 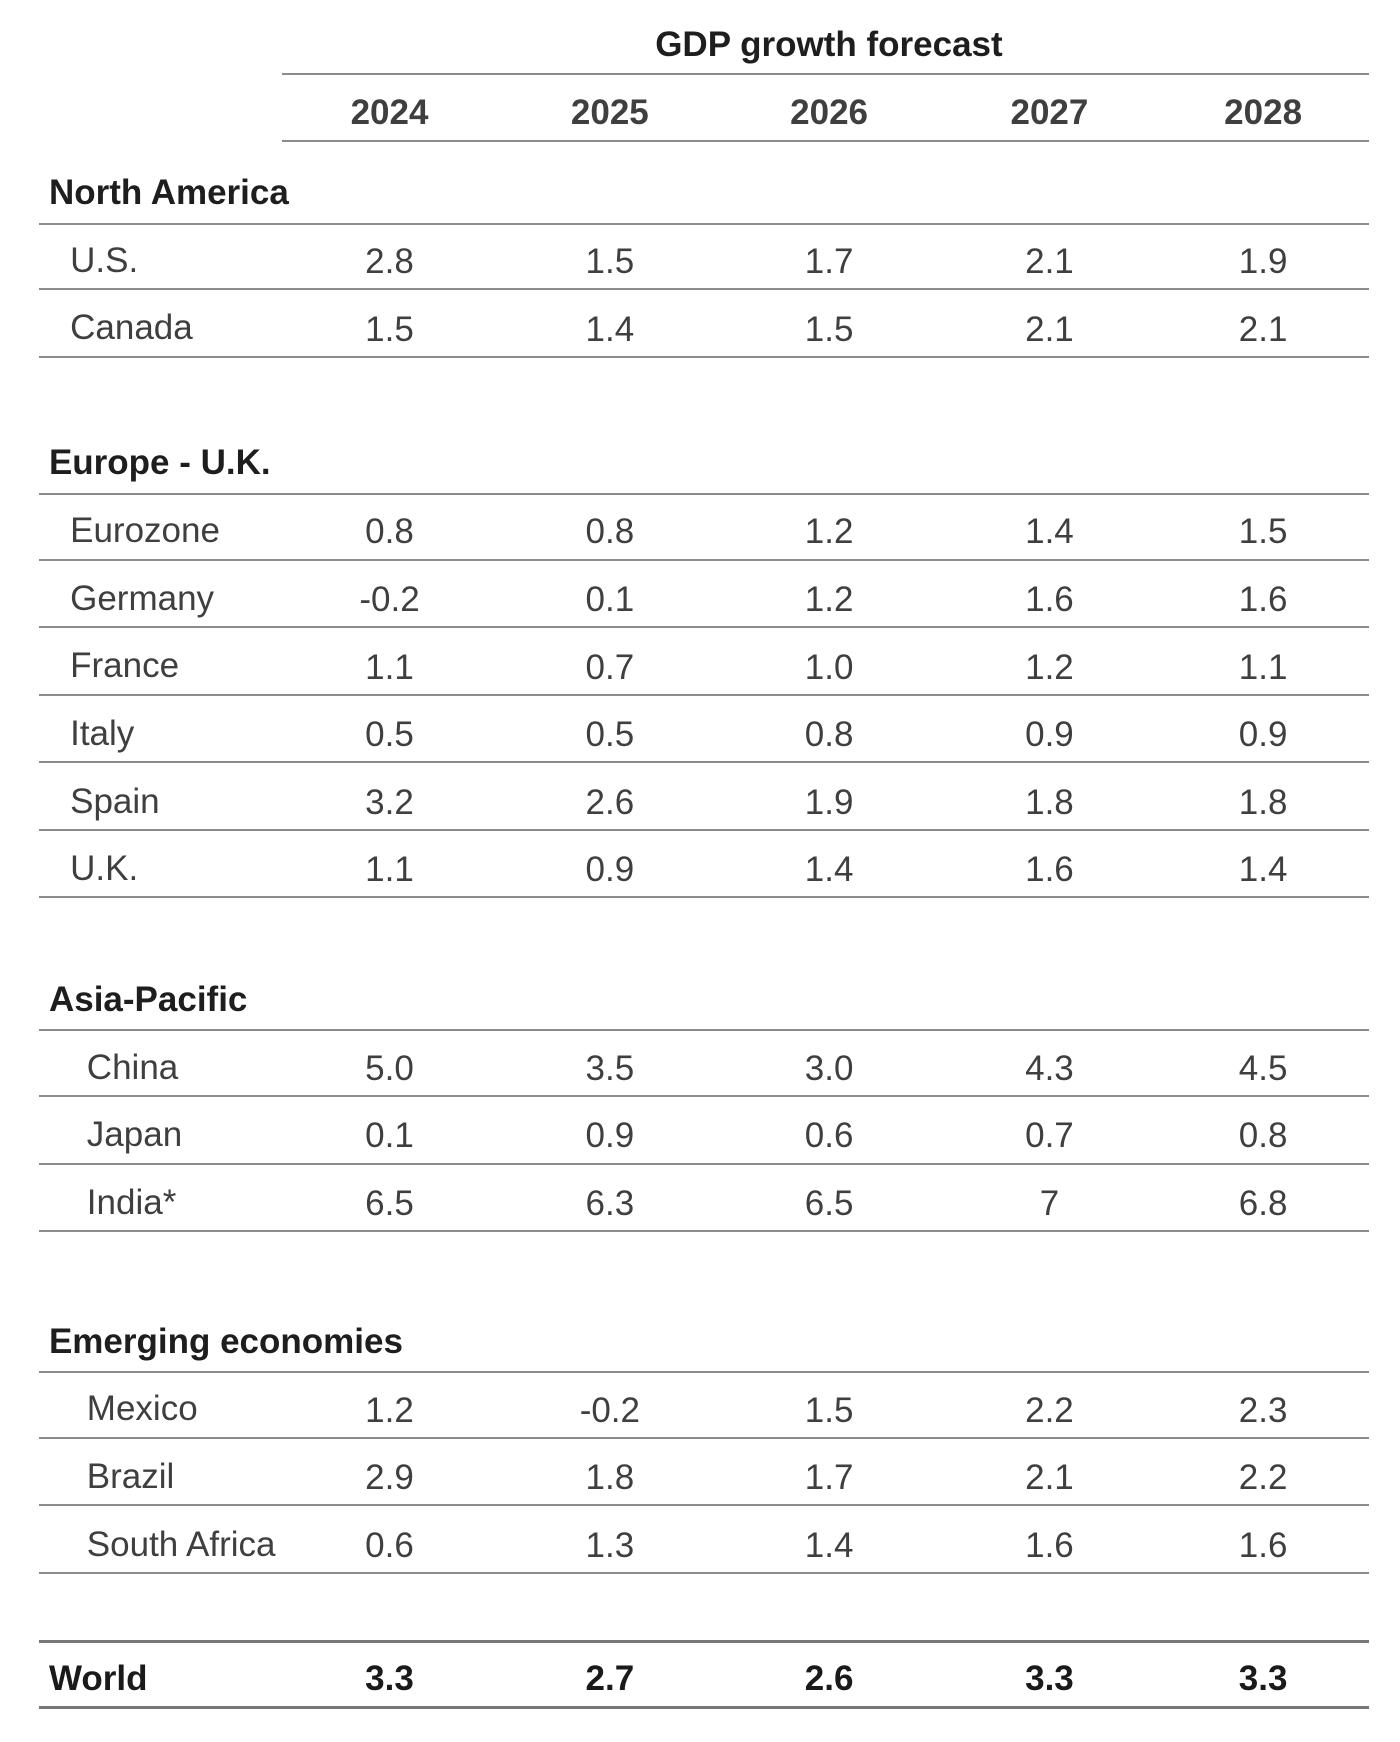 I want to click on region-heading: Asia-Pacific, so click(x=148, y=999).